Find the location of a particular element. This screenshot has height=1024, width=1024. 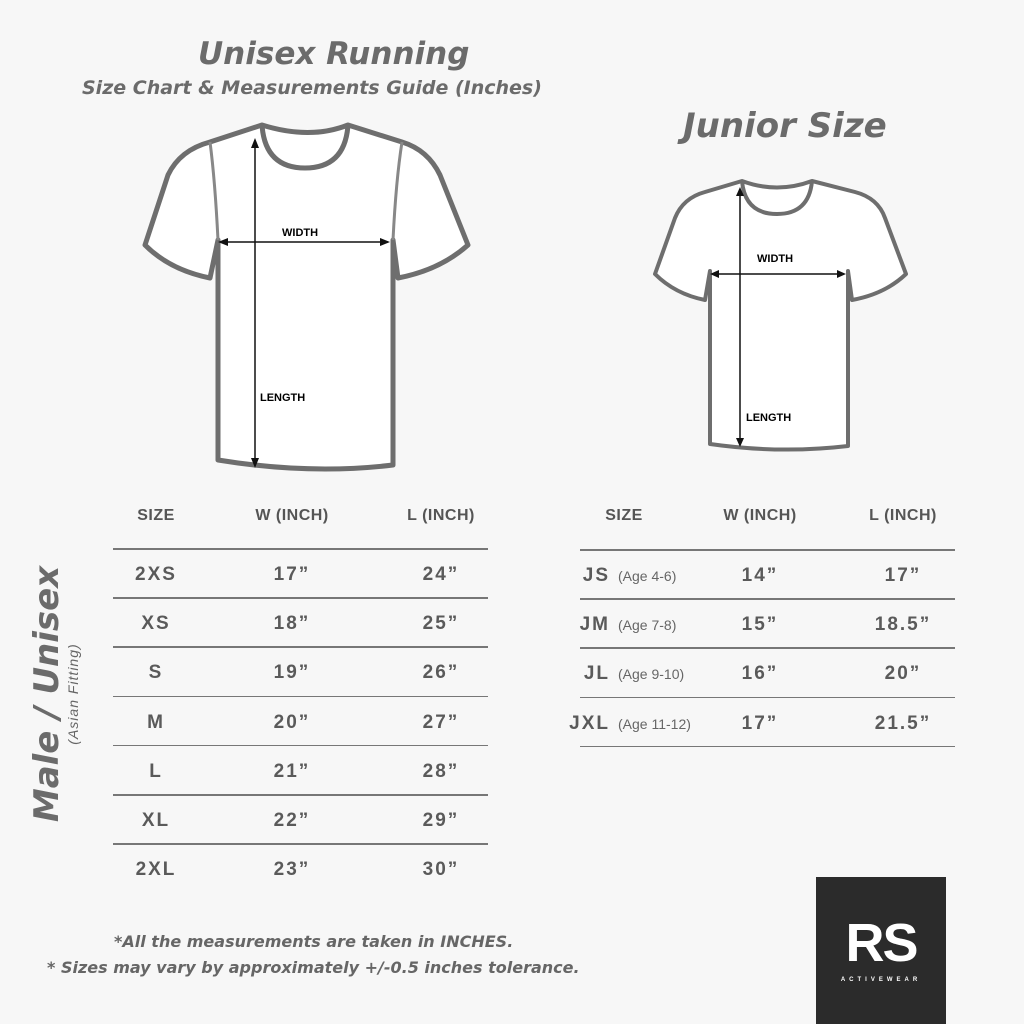

length-cell: 20” is located at coordinates (903, 674).